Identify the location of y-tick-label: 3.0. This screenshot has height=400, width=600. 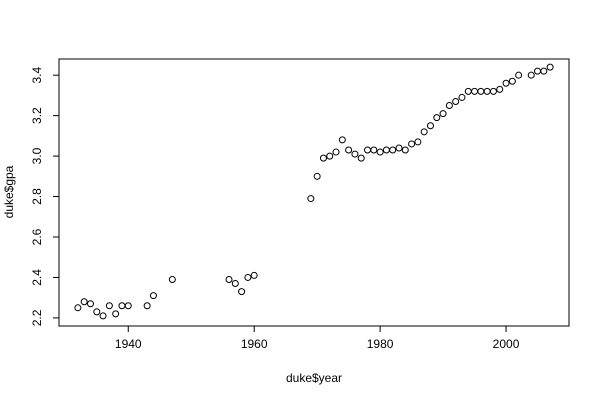
(37, 155).